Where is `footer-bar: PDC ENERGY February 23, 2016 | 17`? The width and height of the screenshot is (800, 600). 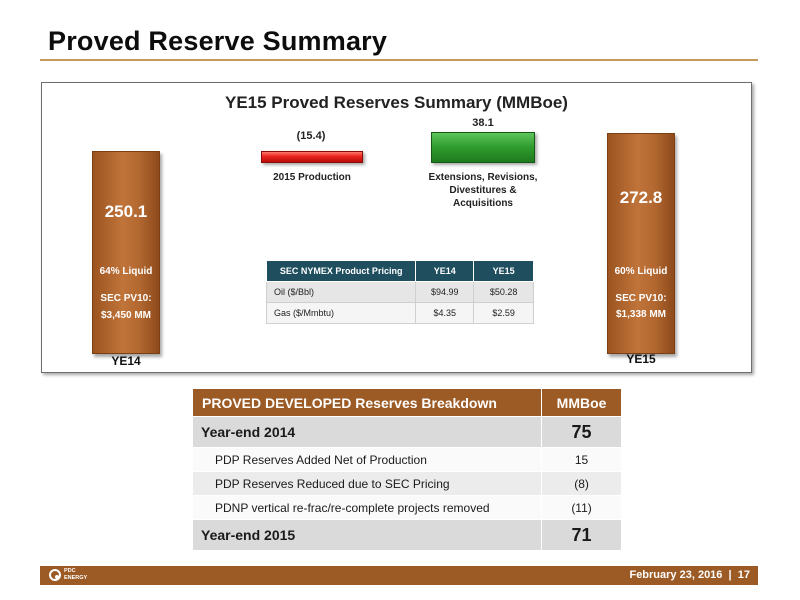
footer-bar: PDC ENERGY February 23, 2016 | 17 is located at coordinates (399, 575).